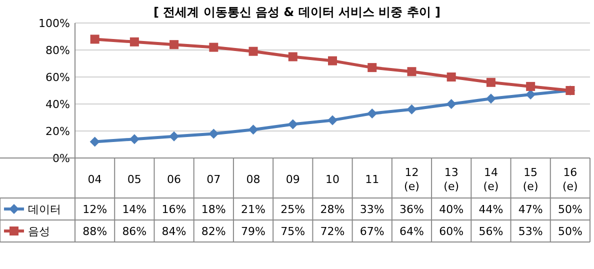 This screenshot has width=594, height=269. Describe the element at coordinates (530, 179) in the screenshot. I see `x-tick-label: 15 (e)` at that location.